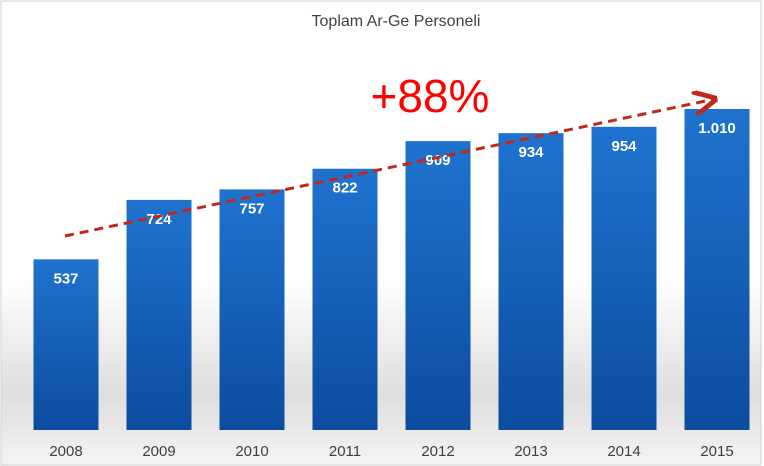  I want to click on x-tick-label: 2014, so click(623, 451).